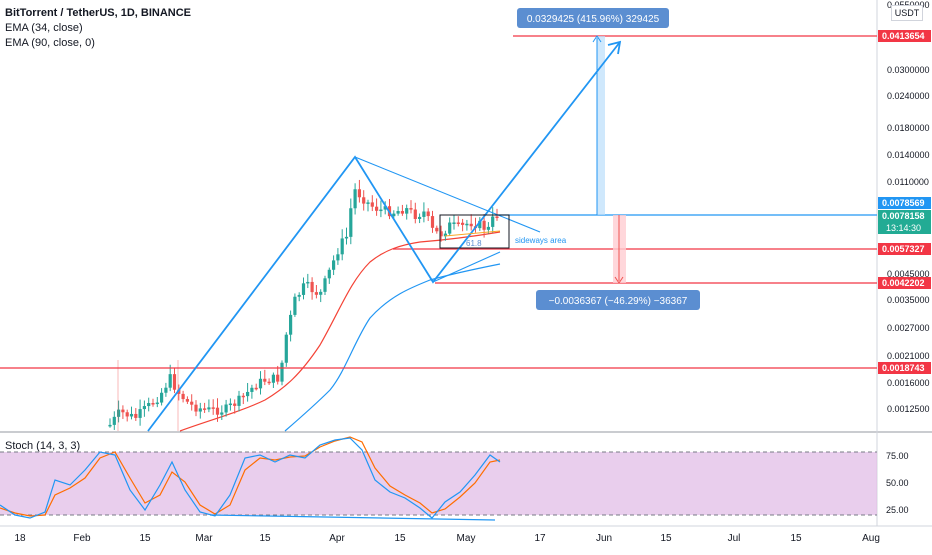 The width and height of the screenshot is (932, 555). I want to click on symbol-title: BitTorrent / TetherUS, 1D, BINANCE, so click(98, 13).